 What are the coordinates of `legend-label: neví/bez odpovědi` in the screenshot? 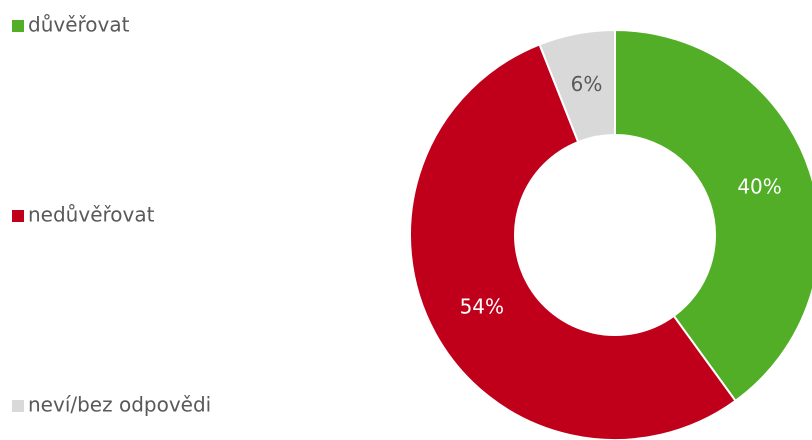 It's located at (119, 405).